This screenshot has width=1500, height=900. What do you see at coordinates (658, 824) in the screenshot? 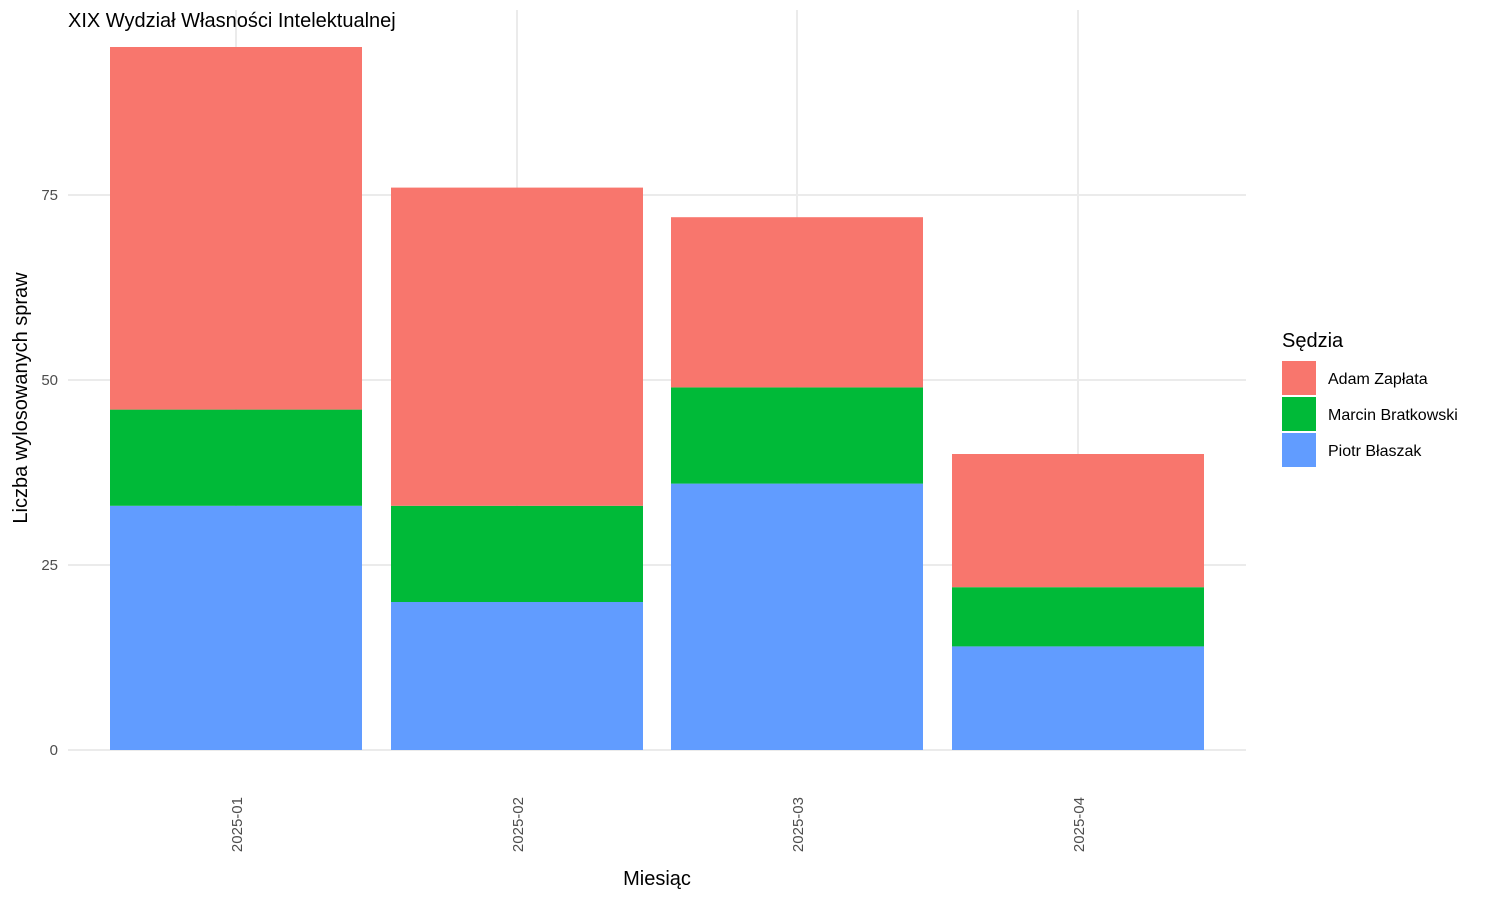
I see `x-axis-ticks: 2025-01 2025-02 2025-03 2025-04` at bounding box center [658, 824].